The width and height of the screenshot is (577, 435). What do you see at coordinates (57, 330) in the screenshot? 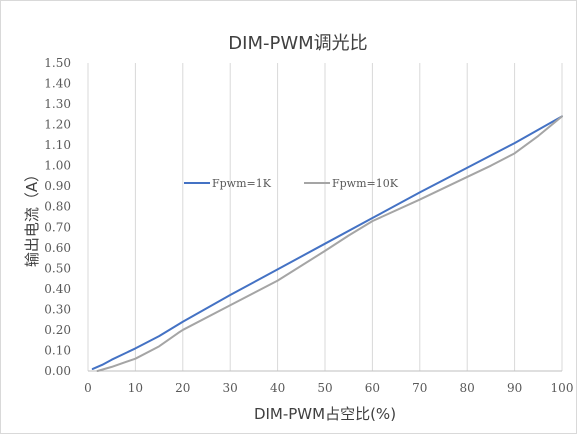
I see `y-tick-label: 0.20` at bounding box center [57, 330].